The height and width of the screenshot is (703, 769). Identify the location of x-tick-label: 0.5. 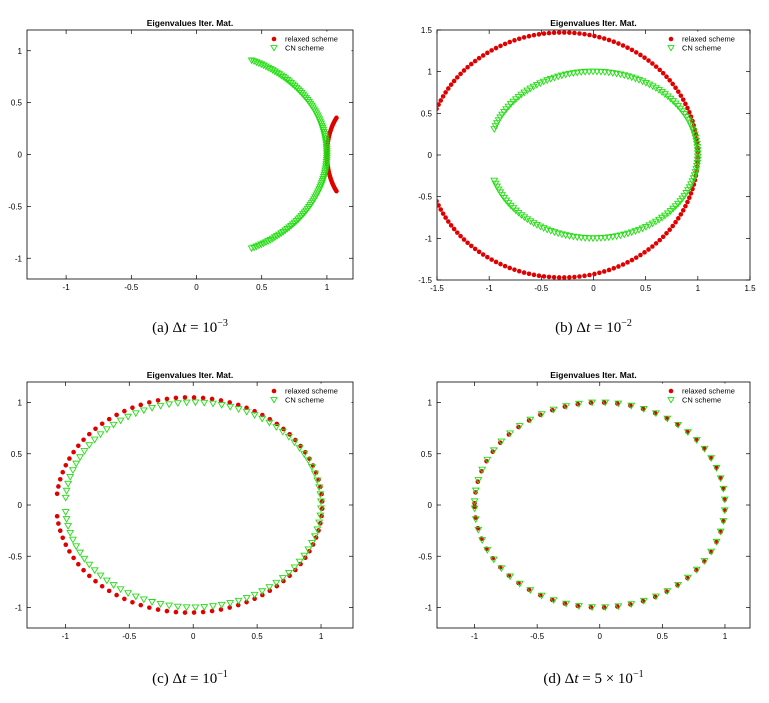
(258, 636).